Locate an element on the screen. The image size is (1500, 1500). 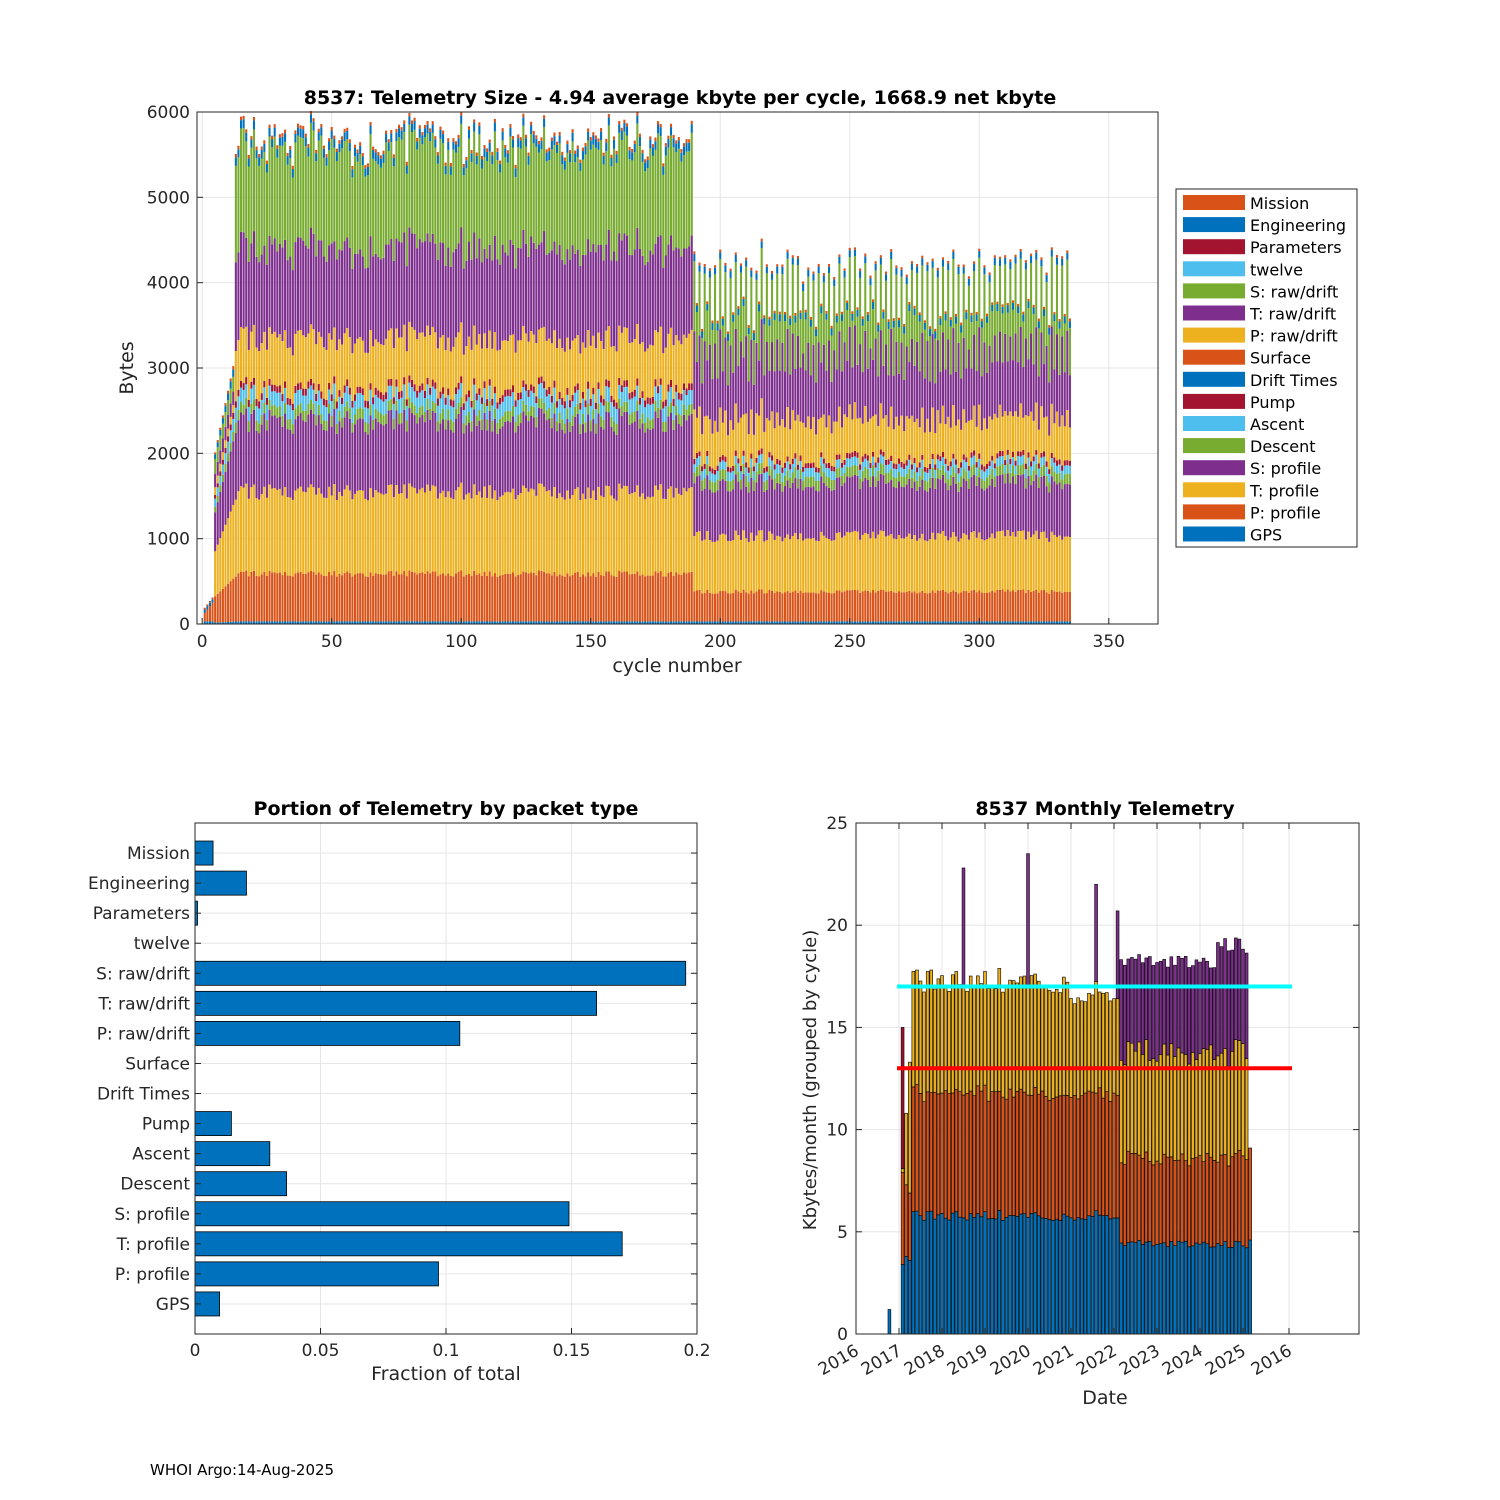
legend-label: GPS is located at coordinates (1266, 535).